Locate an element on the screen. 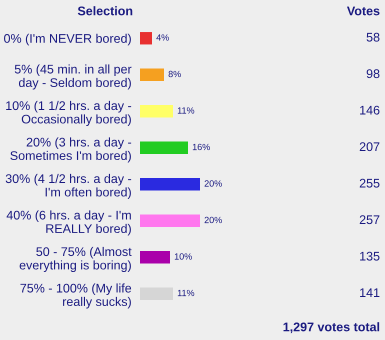 The image size is (385, 340). text: 207 is located at coordinates (370, 147).